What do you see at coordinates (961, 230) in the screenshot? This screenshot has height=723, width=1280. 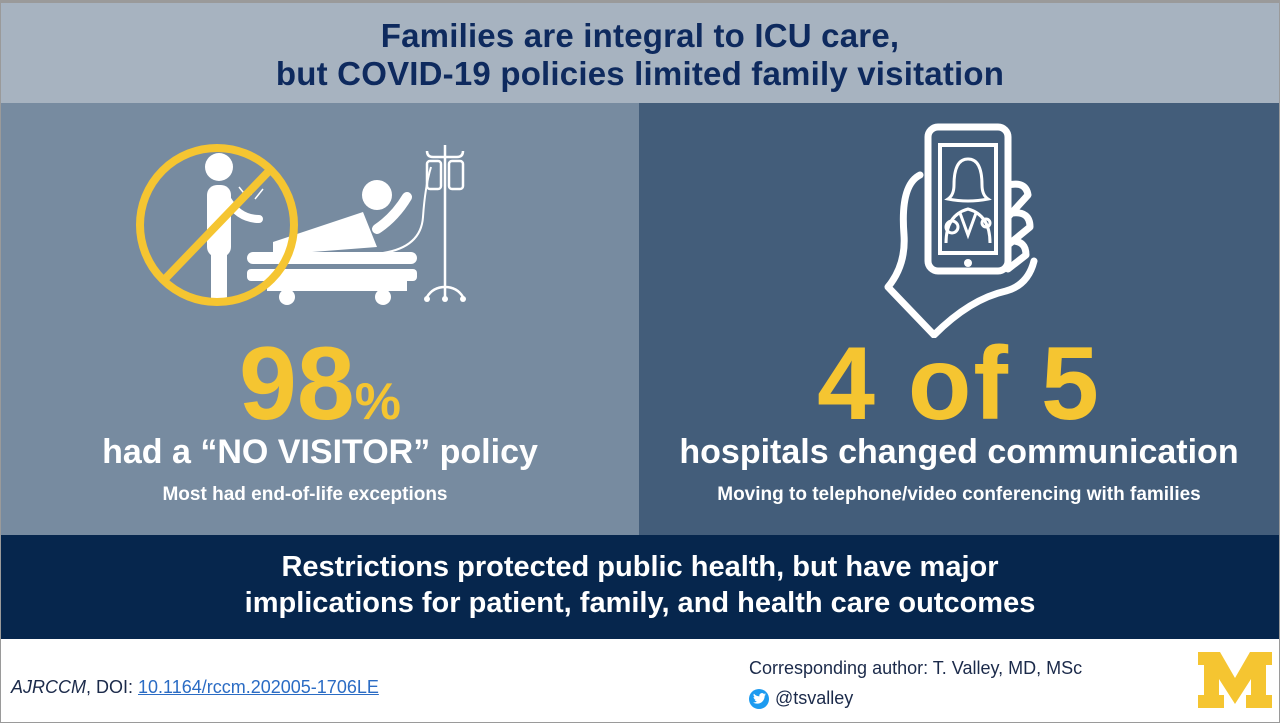 I see `video-call-phone-icon` at bounding box center [961, 230].